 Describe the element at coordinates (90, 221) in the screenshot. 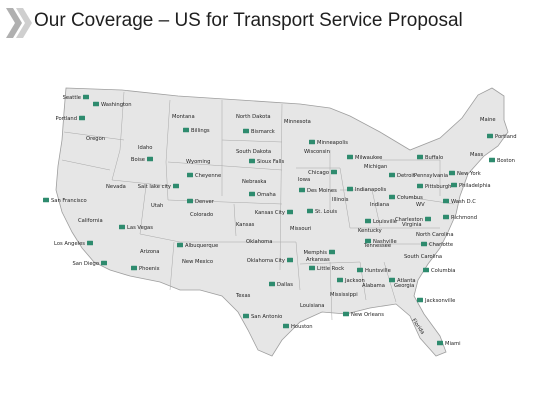

I see `state-label: California` at that location.